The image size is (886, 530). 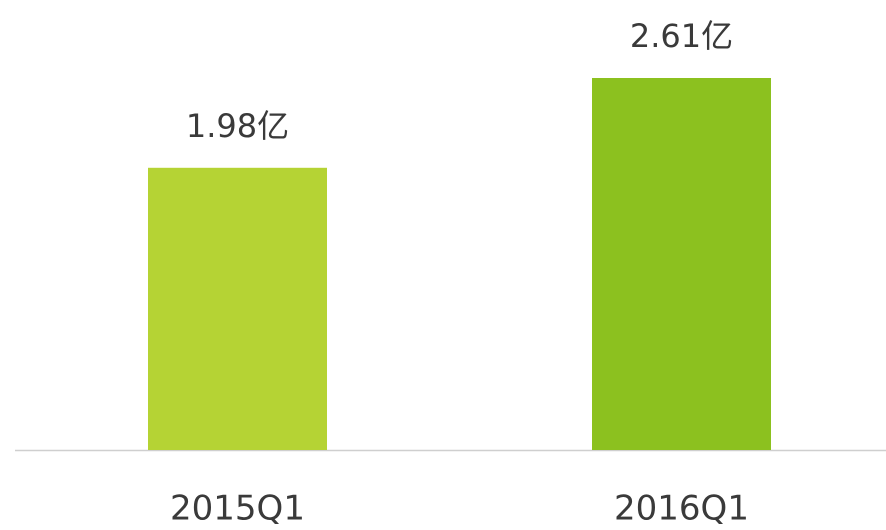 What do you see at coordinates (237, 509) in the screenshot?
I see `x-tick-label: 2015Q1` at bounding box center [237, 509].